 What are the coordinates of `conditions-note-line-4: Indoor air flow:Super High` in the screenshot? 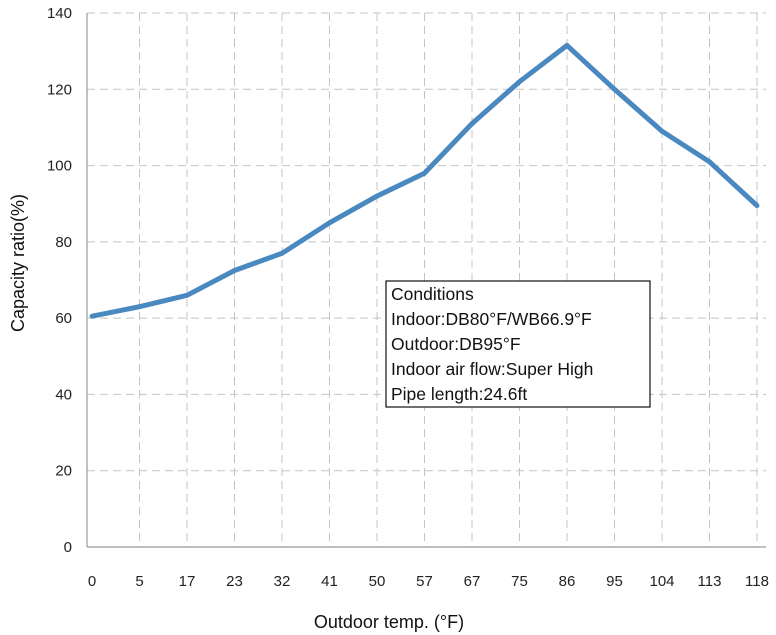 It's located at (492, 369).